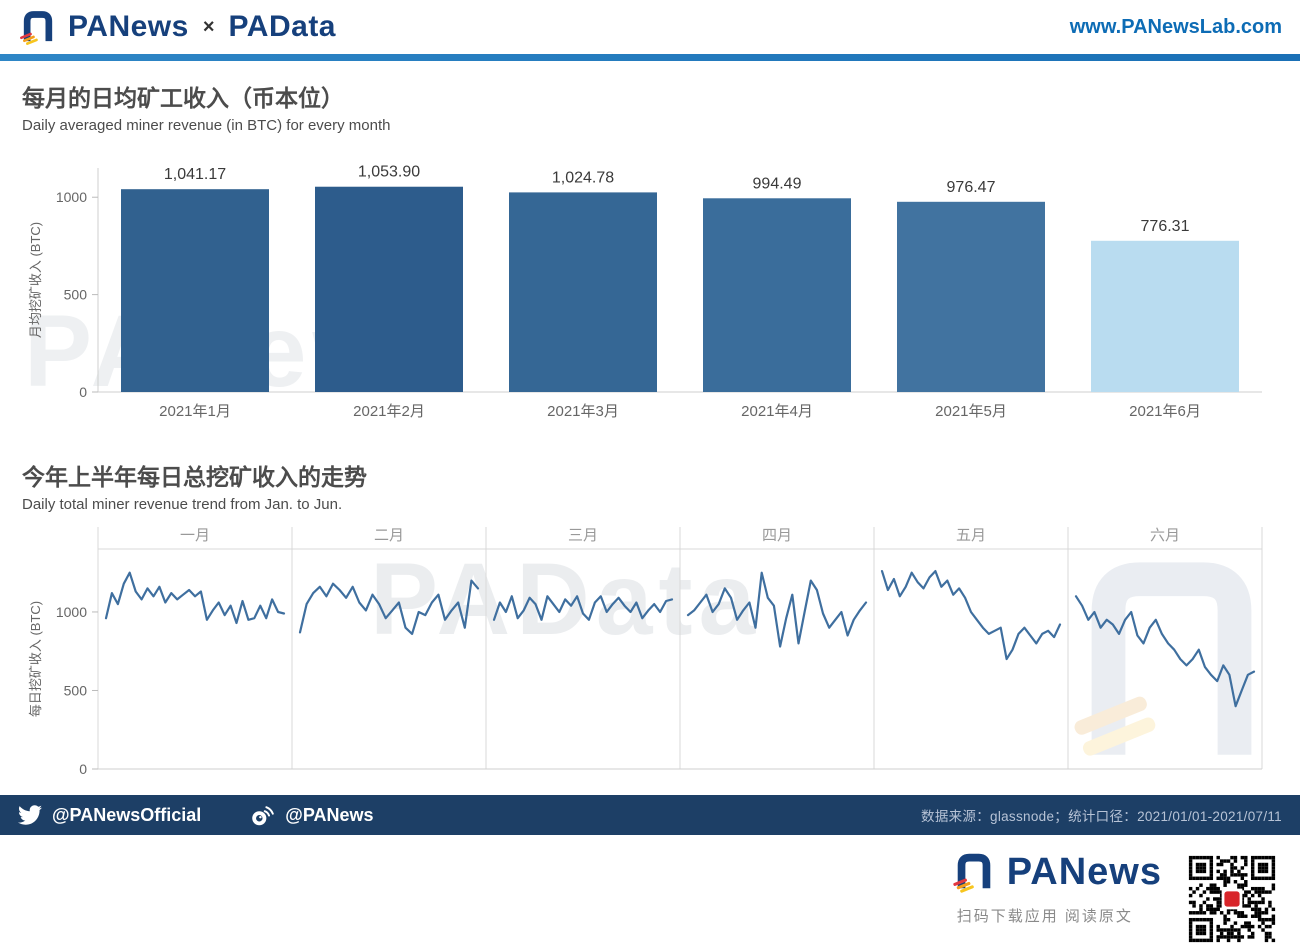 The width and height of the screenshot is (1300, 945). What do you see at coordinates (583, 177) in the screenshot?
I see `svg-text: 1,024.78` at bounding box center [583, 177].